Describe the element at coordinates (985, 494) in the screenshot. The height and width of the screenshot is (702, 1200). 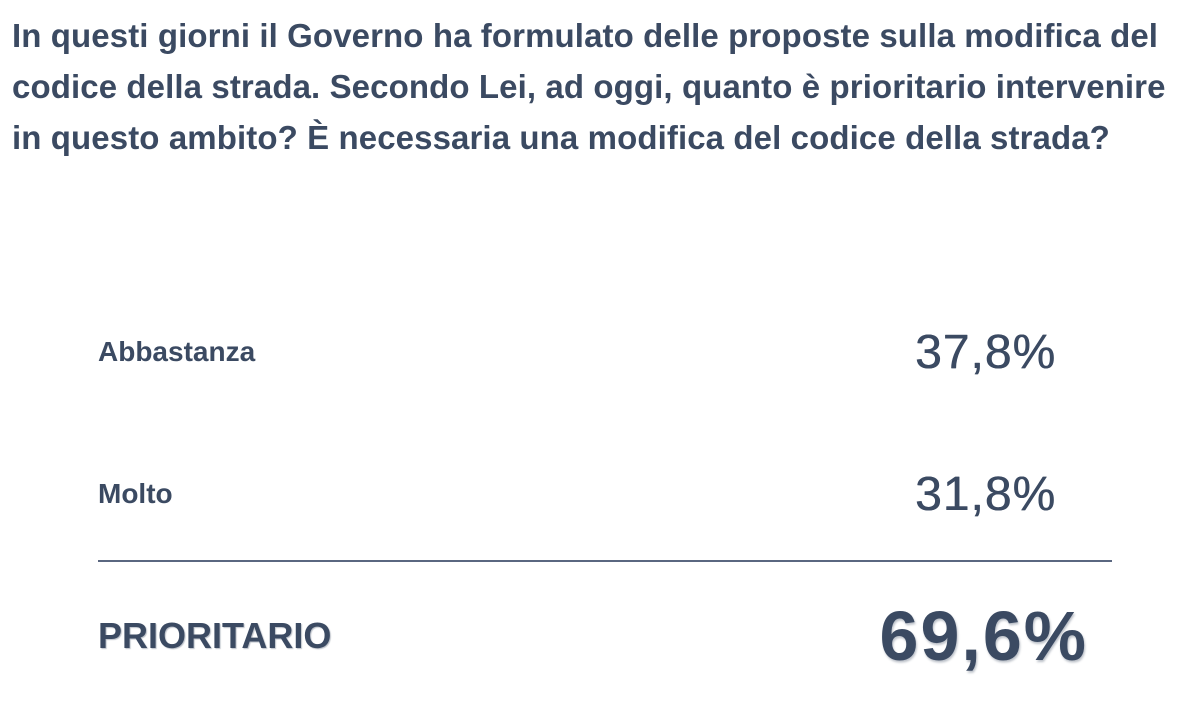
I see `result-value: 31,8%` at that location.